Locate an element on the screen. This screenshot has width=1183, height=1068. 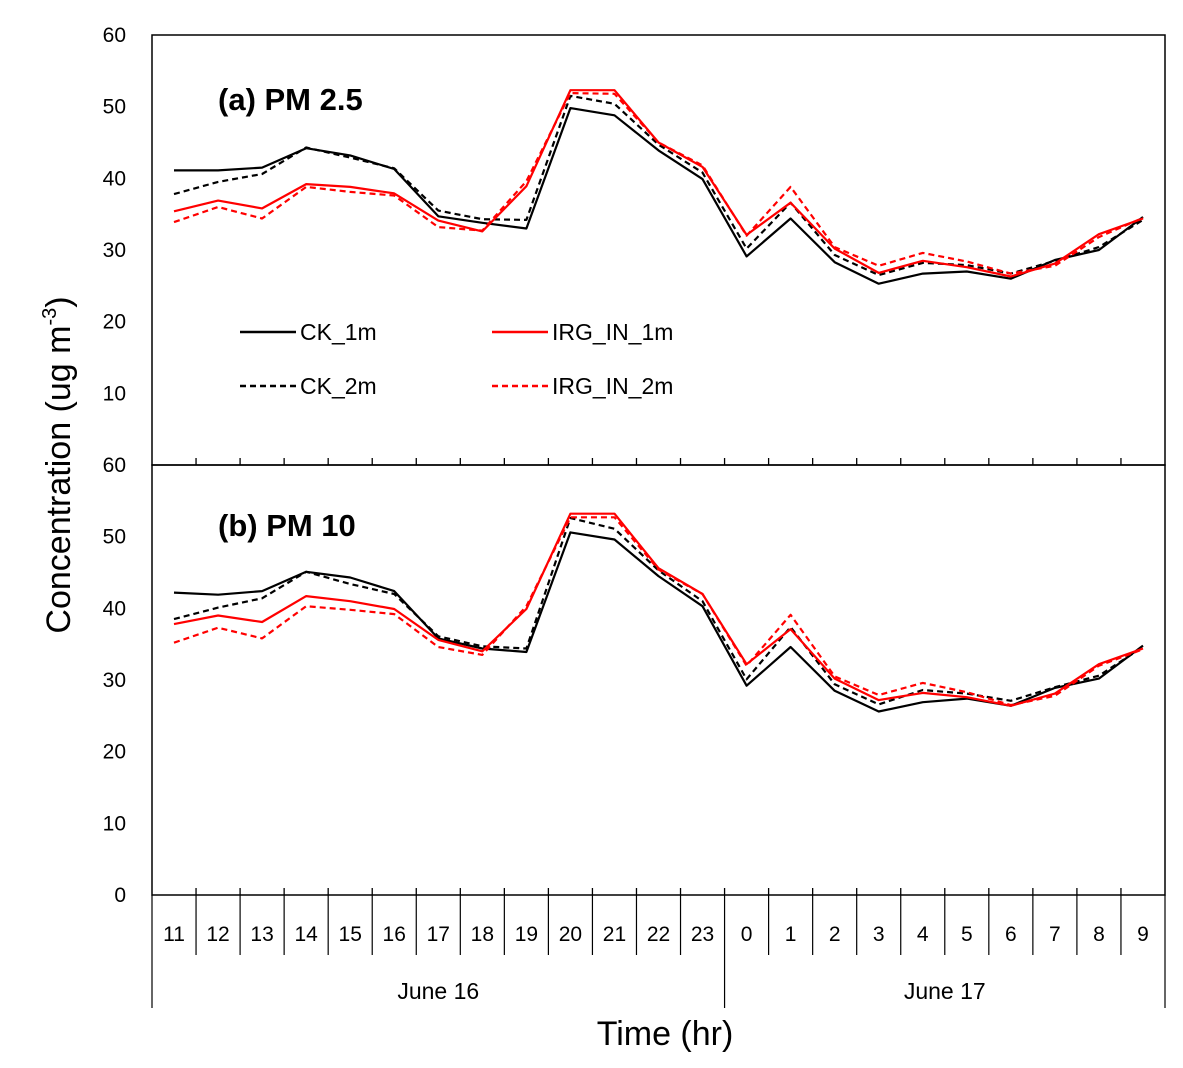
x-tick-label: 5 is located at coordinates (967, 934).